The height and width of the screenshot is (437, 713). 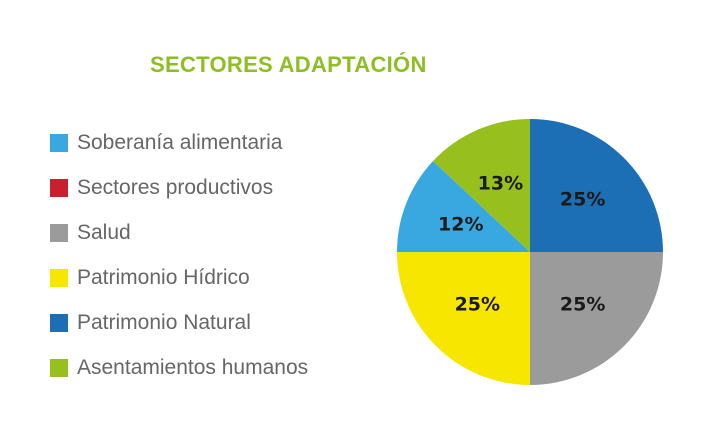 What do you see at coordinates (500, 184) in the screenshot?
I see `slice-value-label: 13%` at bounding box center [500, 184].